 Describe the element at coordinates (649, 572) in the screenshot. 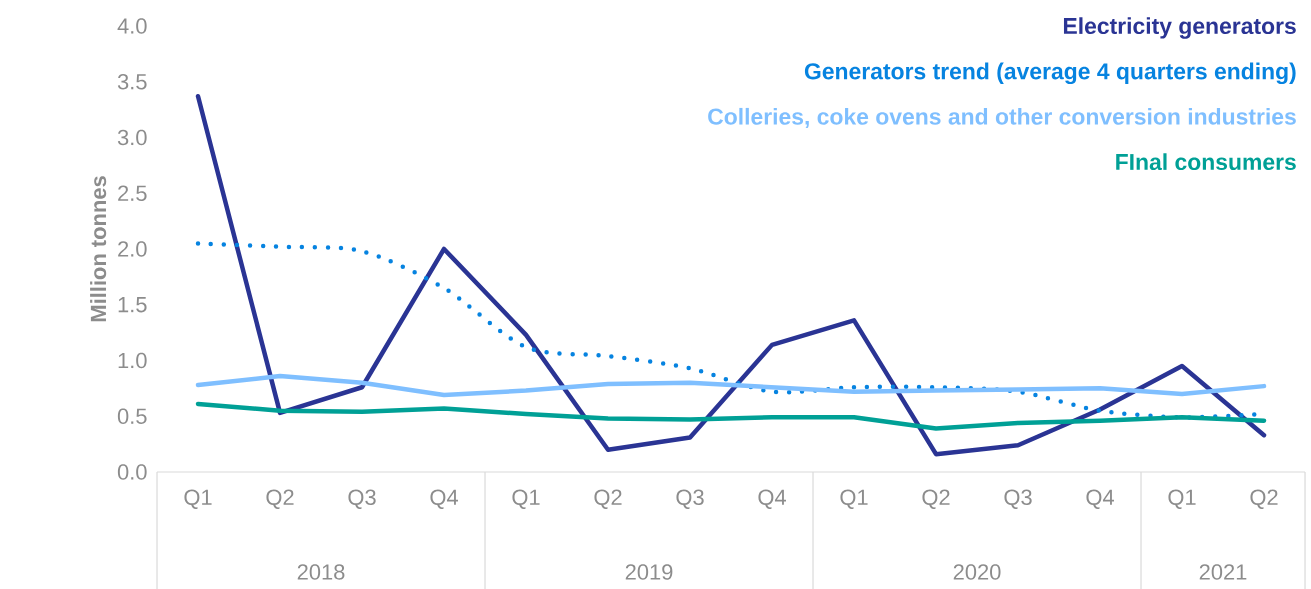

I see `text: 2019` at that location.